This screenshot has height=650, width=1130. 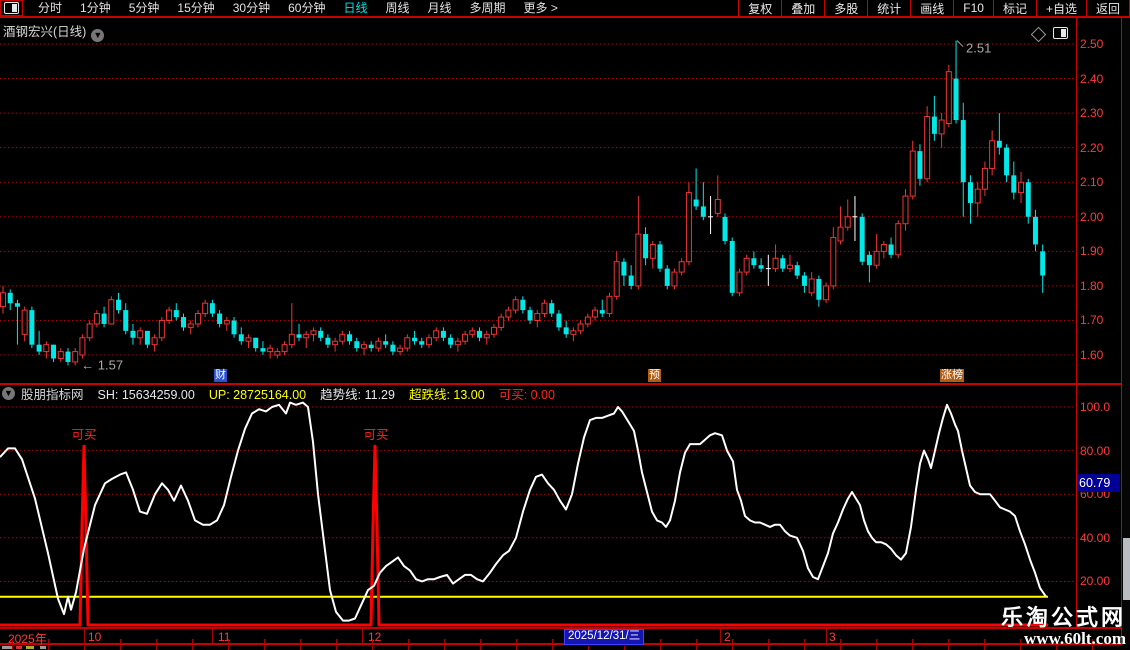 I want to click on period-tab-30分钟: 30分钟, so click(x=251, y=8).